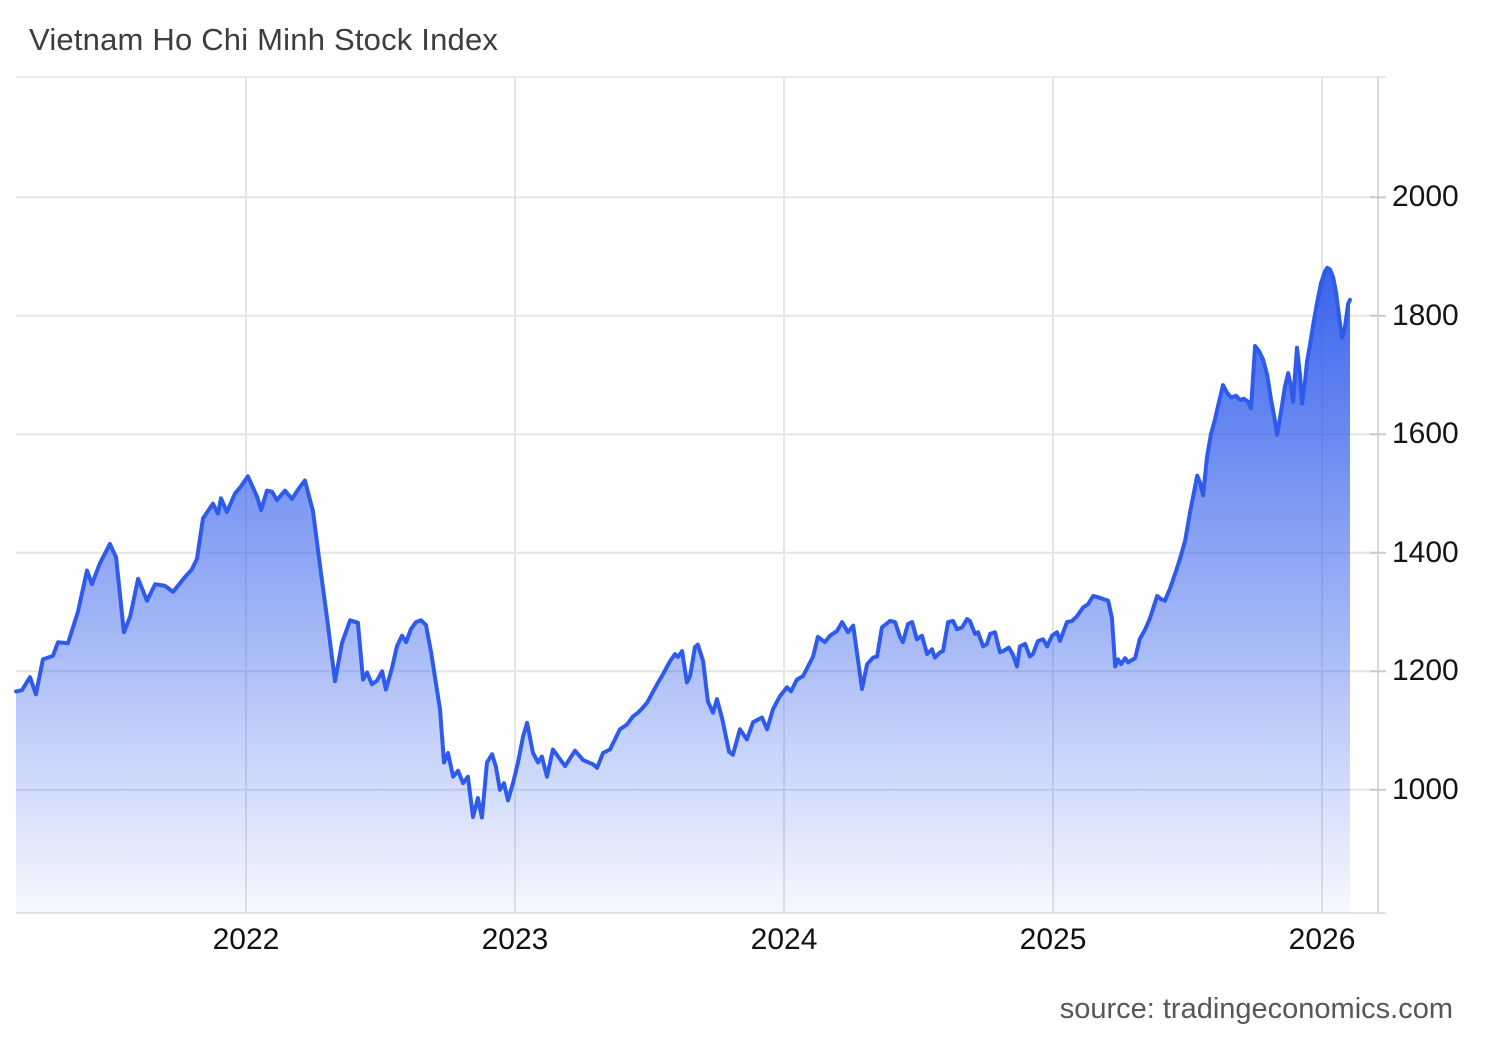 The image size is (1500, 1040). What do you see at coordinates (784, 939) in the screenshot?
I see `x-axis-label: 2024` at bounding box center [784, 939].